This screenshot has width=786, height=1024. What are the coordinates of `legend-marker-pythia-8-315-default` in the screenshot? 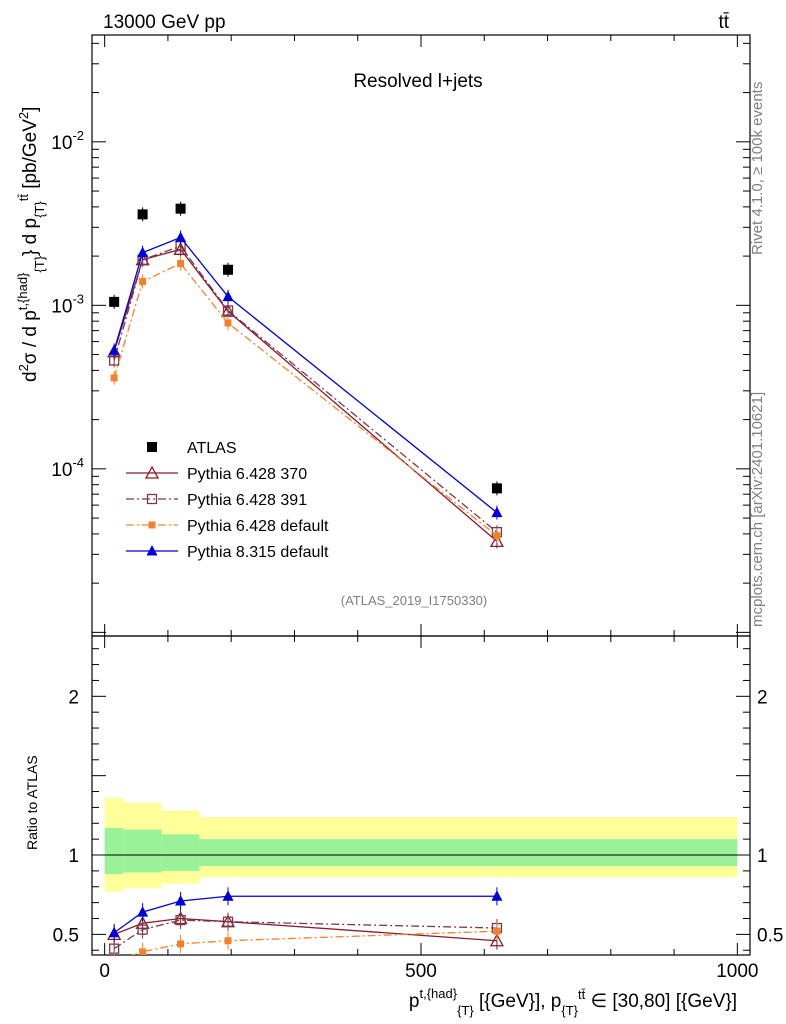 It's located at (152, 550).